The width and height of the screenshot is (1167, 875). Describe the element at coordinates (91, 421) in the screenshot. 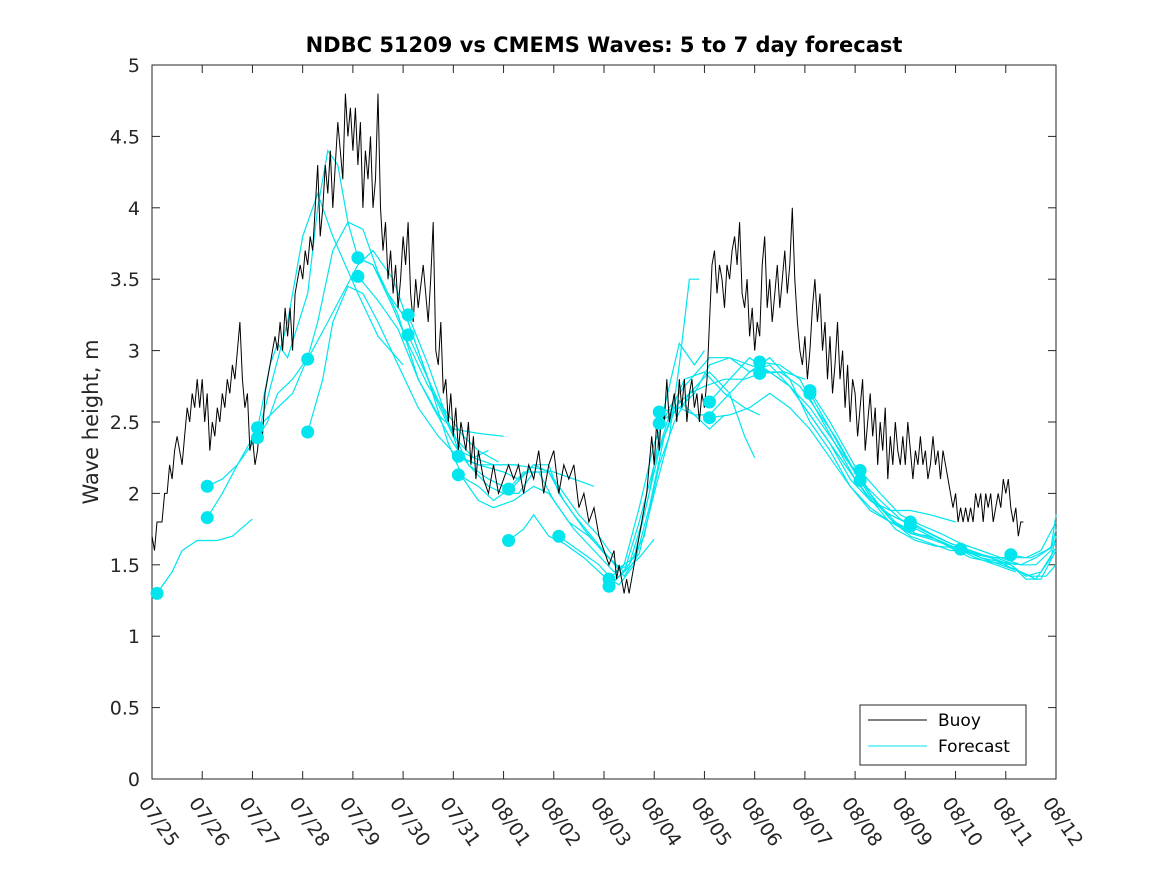

I see `y-axis-label: Wave height, m` at that location.